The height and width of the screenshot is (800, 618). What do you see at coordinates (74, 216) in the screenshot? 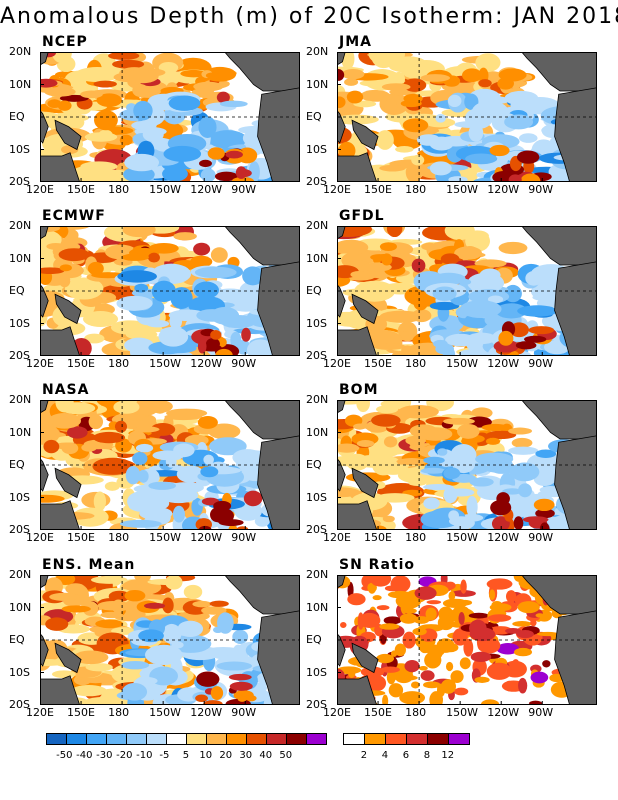
I see `panel-label: ECMWF` at bounding box center [74, 216].